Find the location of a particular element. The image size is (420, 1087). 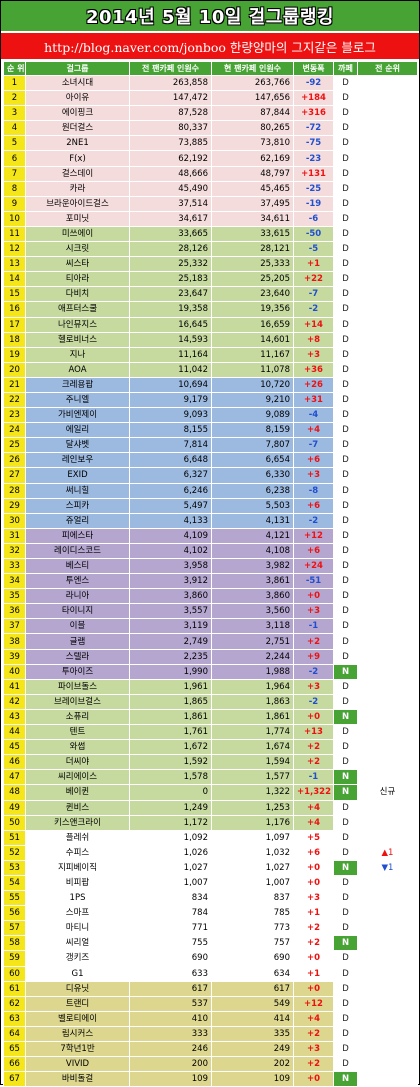

table-row: 3 에이핑크 87,528 87,844 +316 D is located at coordinates (210, 113).